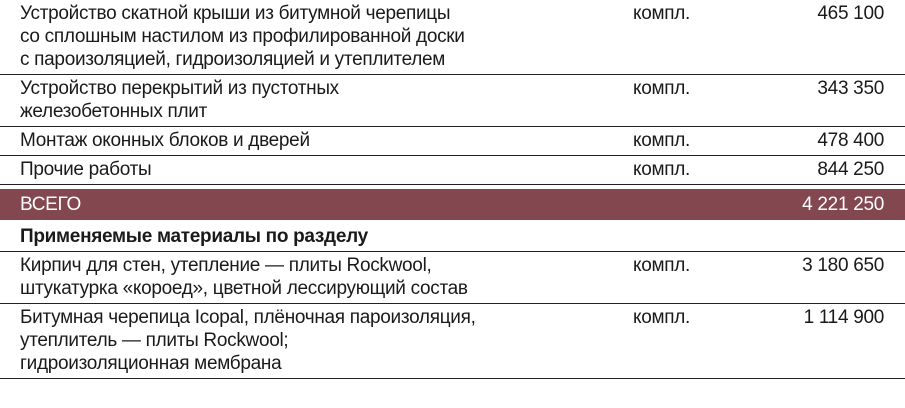 This screenshot has height=408, width=905. Describe the element at coordinates (86, 169) in the screenshot. I see `work-name: Прочие работы` at that location.